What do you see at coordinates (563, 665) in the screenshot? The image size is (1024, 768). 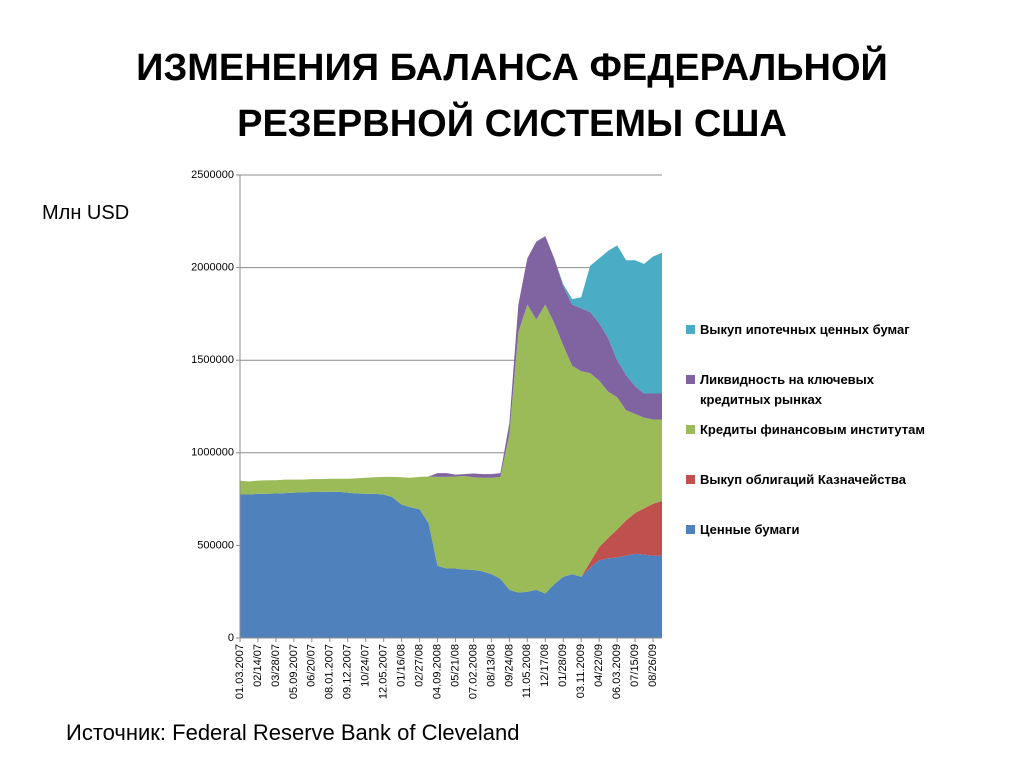 I see `x-tick-label: 01/28/09` at bounding box center [563, 665].